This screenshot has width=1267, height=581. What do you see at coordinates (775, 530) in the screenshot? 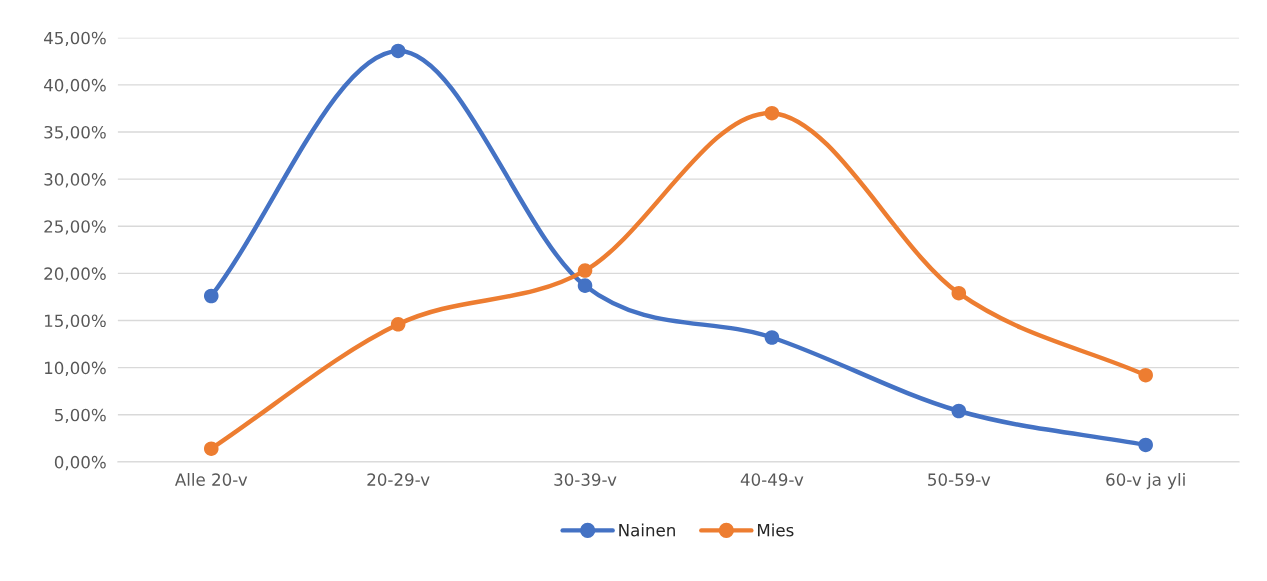
I see `legend-label: Mies` at bounding box center [775, 530].